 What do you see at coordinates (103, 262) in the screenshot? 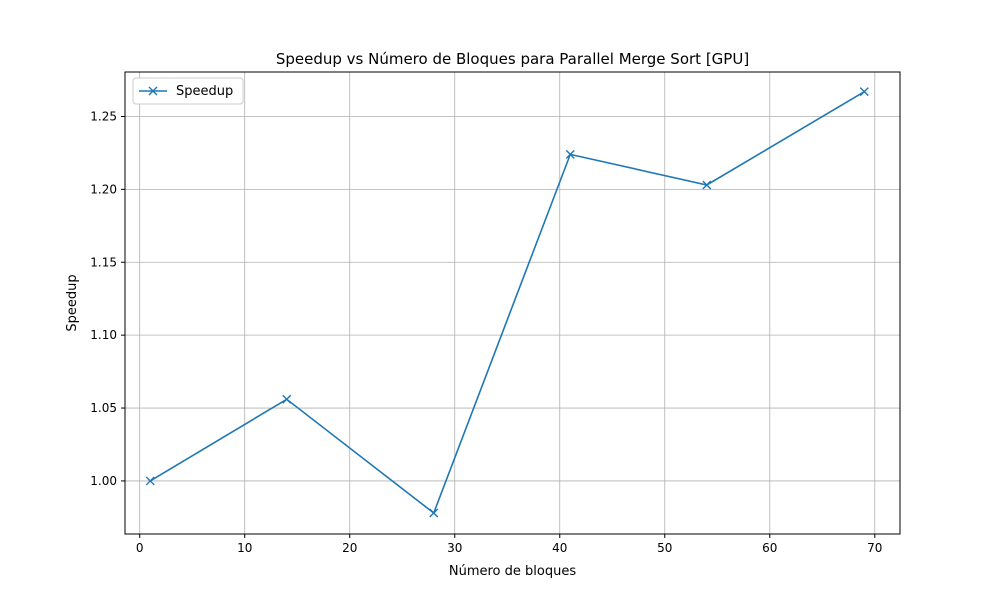
I see `y-tick-label: 1.15` at bounding box center [103, 262].